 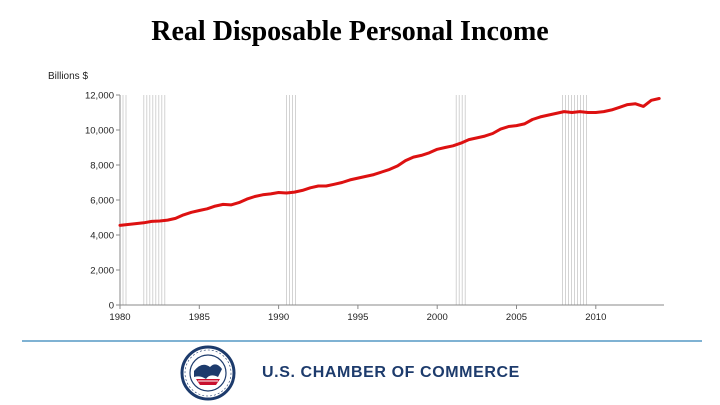 I want to click on x-tick-label: 2000, so click(x=437, y=317).